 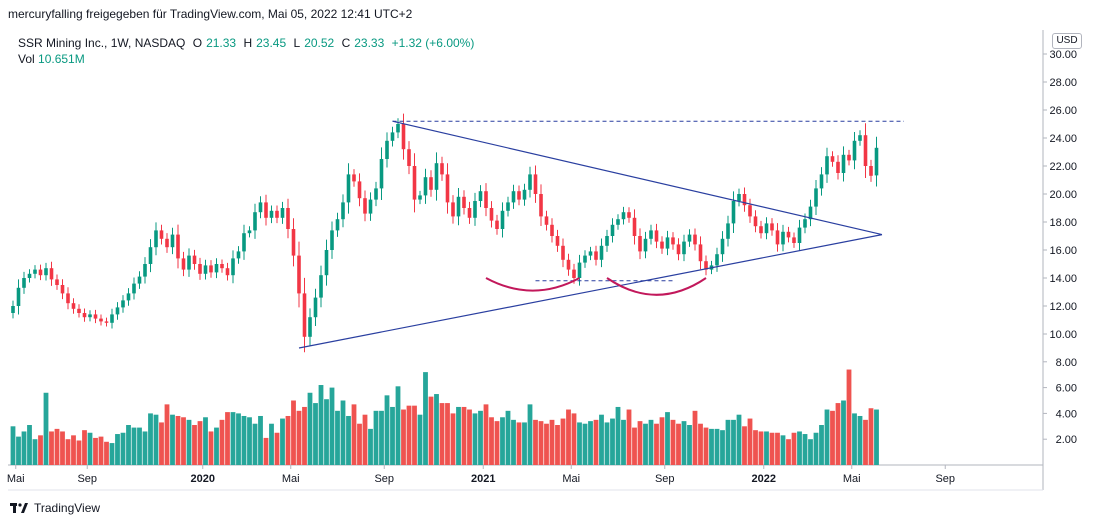 I want to click on currency-badge: USD, so click(x=1067, y=41).